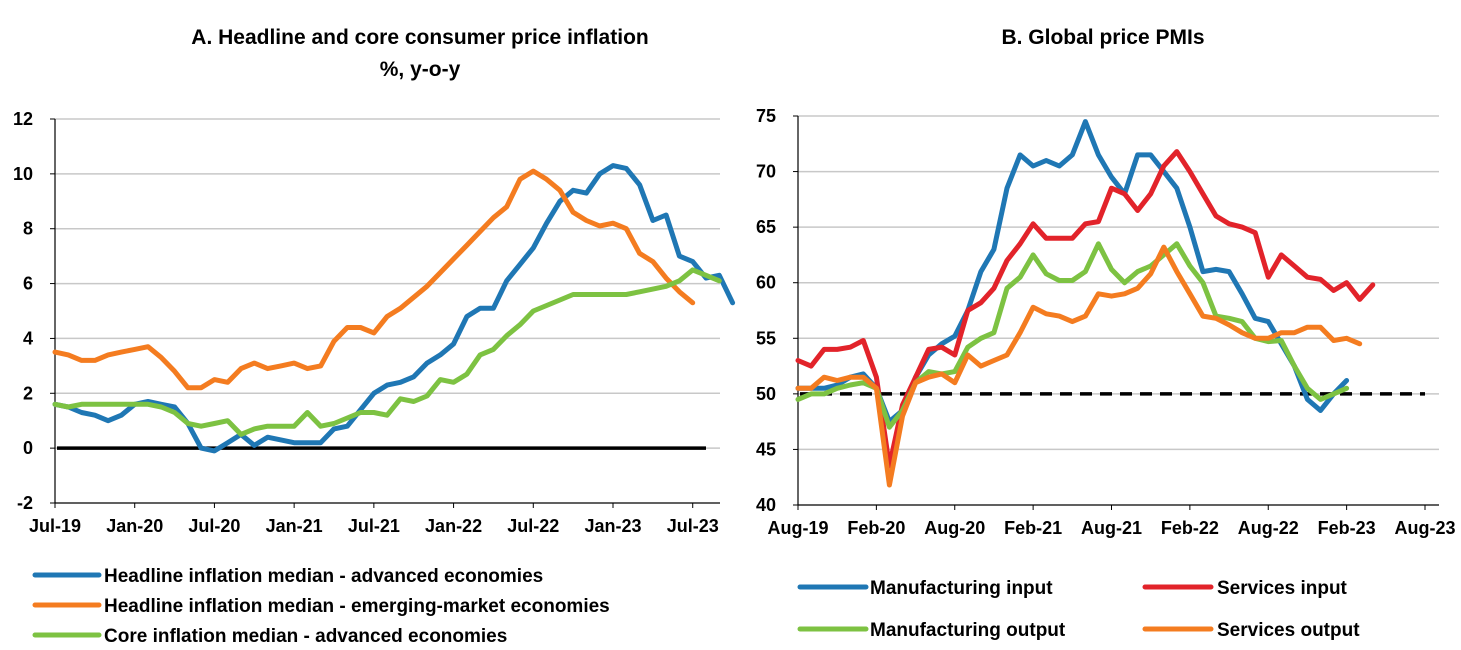  Describe the element at coordinates (1190, 528) in the screenshot. I see `x-tick-label: Feb-22` at that location.